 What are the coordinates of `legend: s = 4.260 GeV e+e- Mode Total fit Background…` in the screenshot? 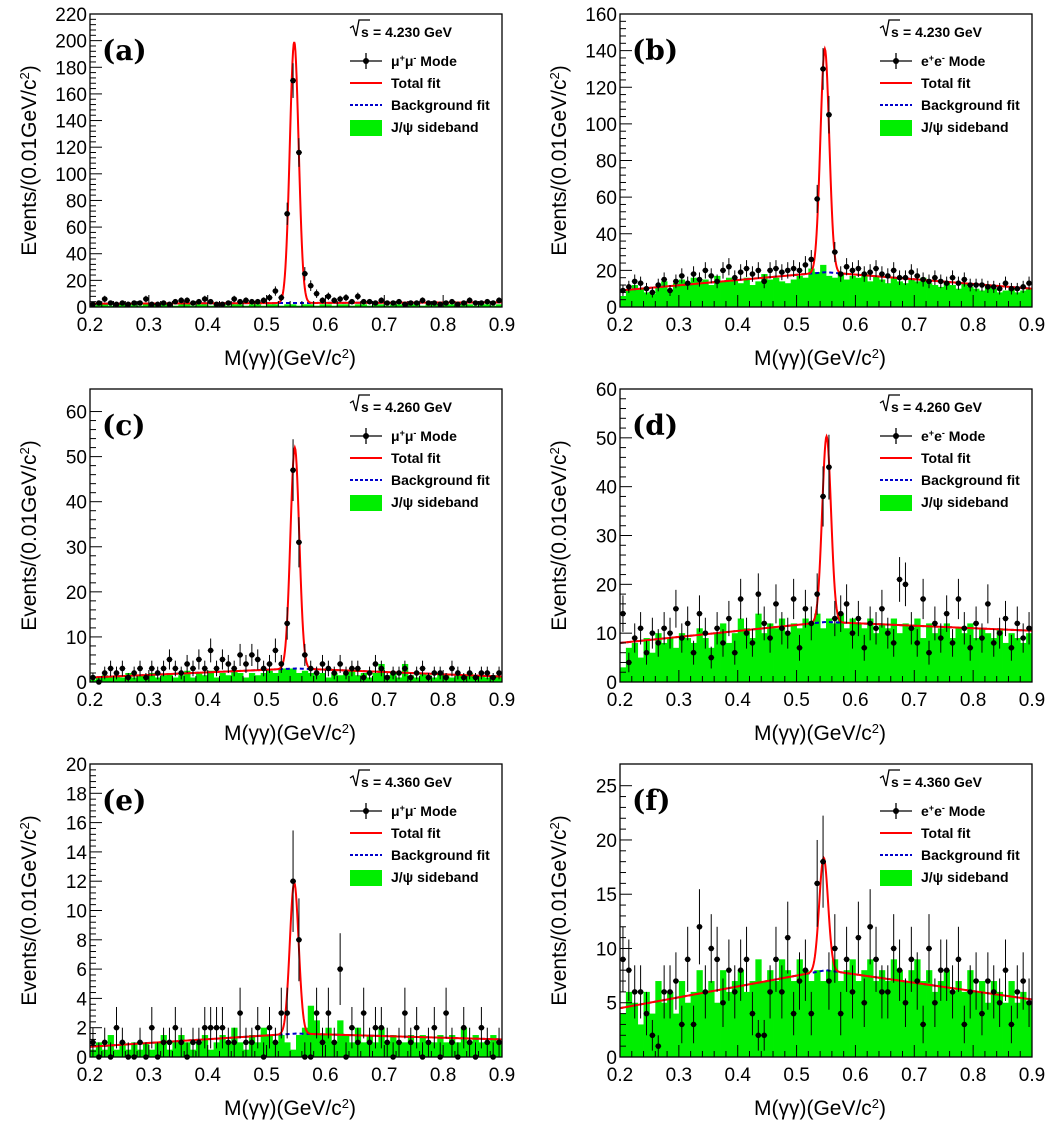 It's located at (949, 452).